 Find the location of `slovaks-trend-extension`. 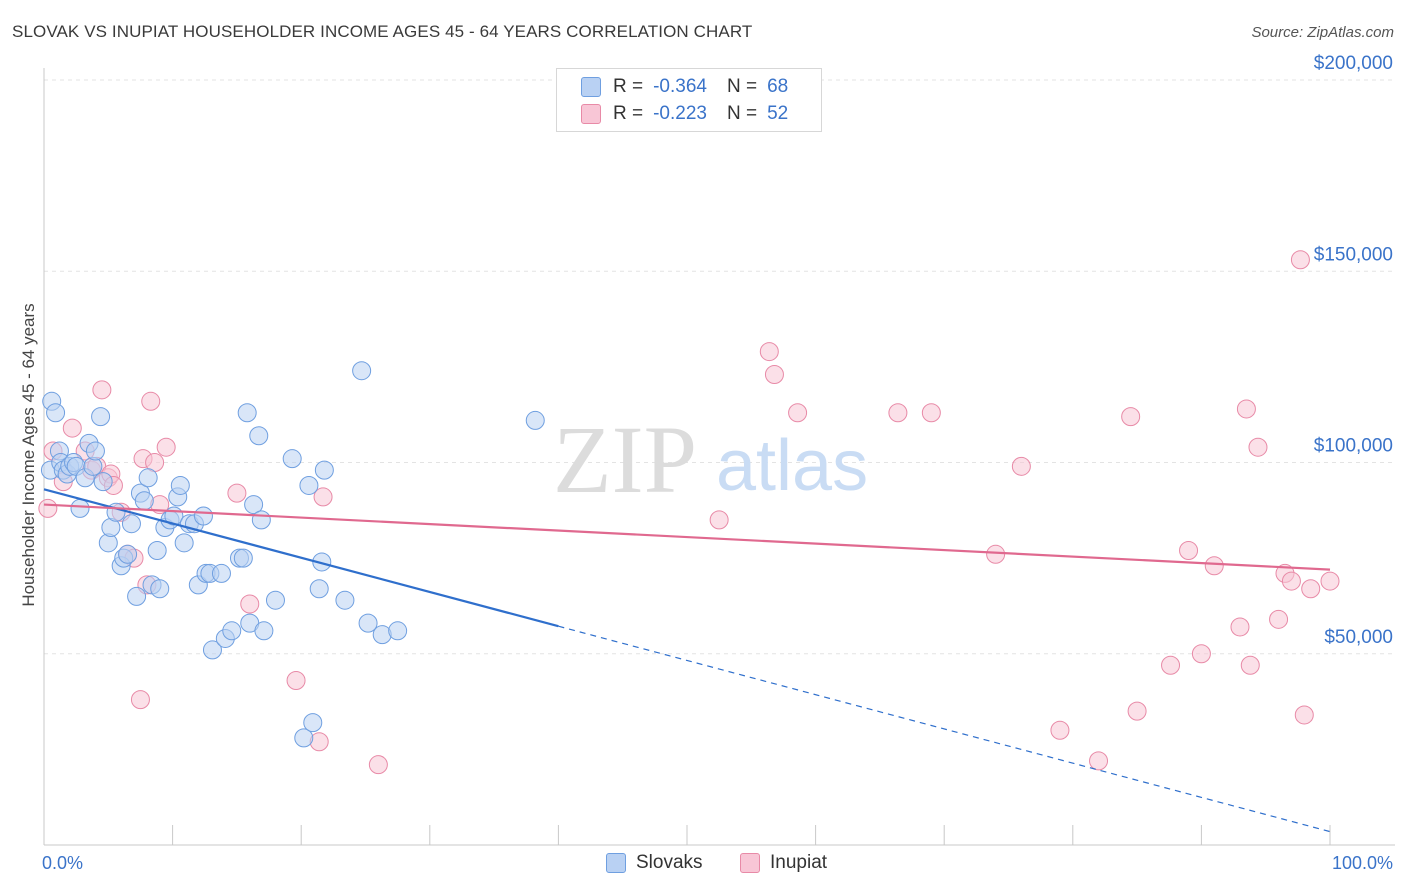

slovaks-trend-extension is located at coordinates (944, 729).